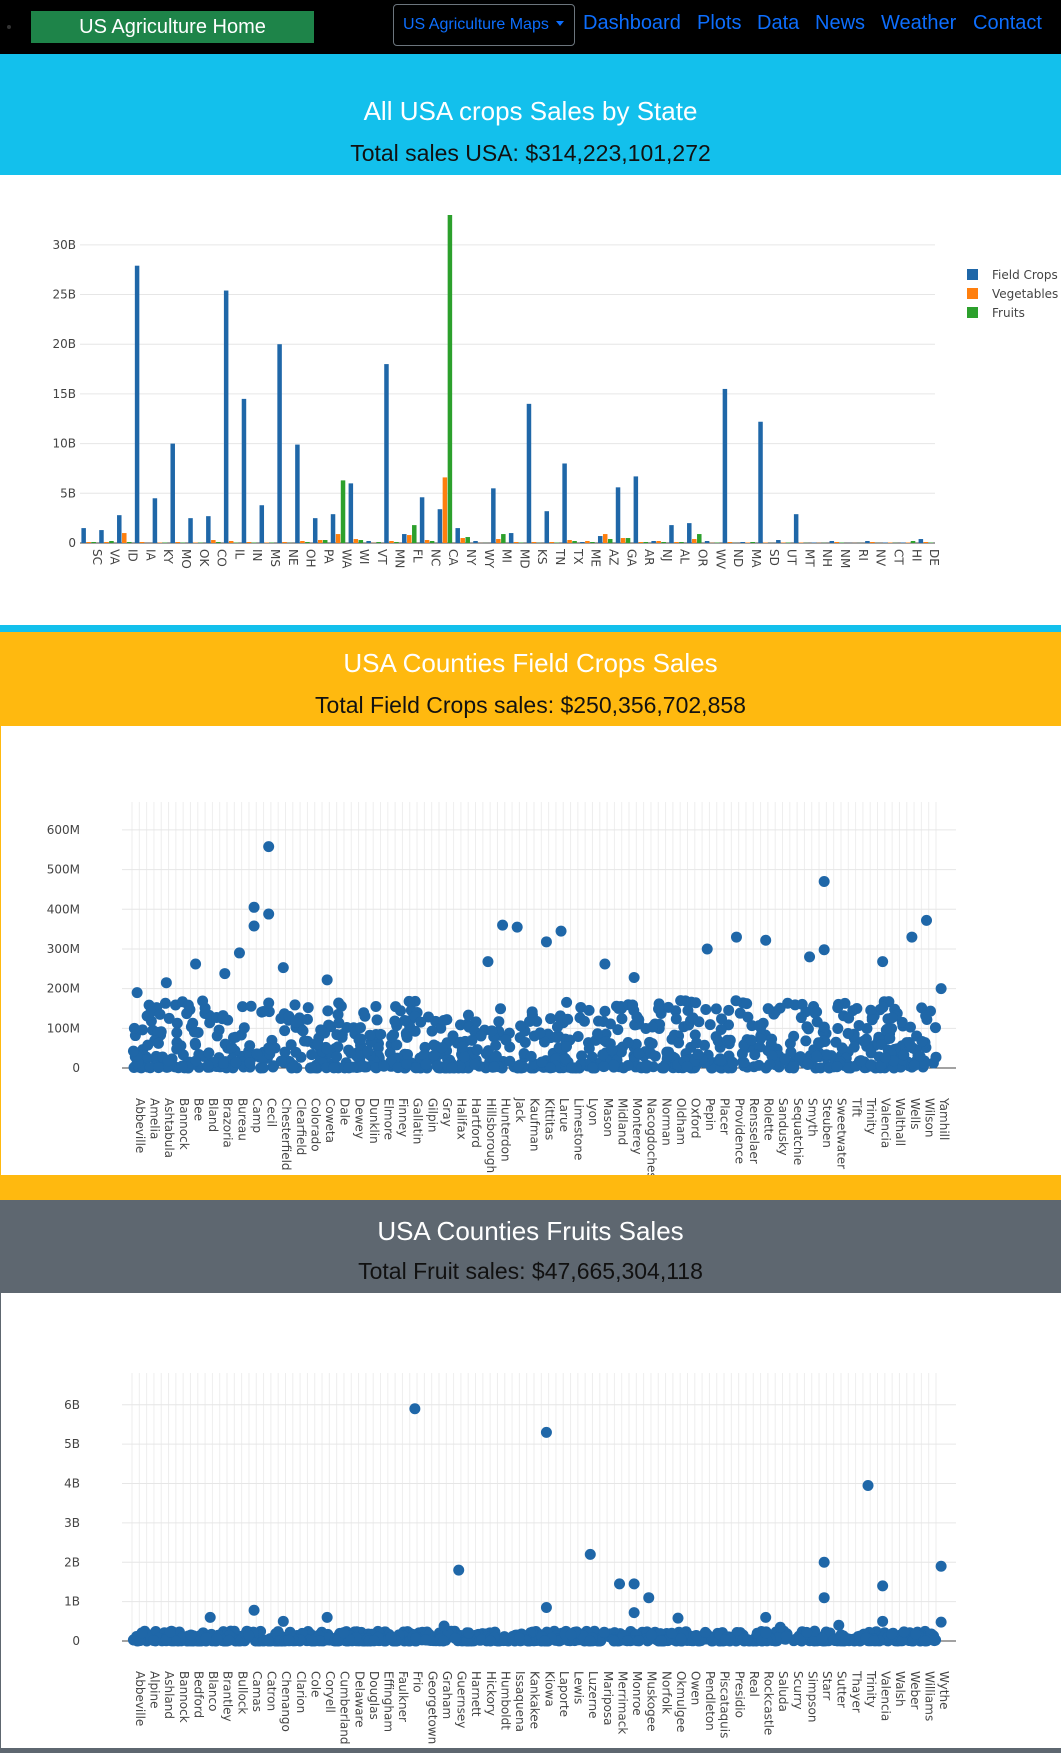  What do you see at coordinates (242, 1119) in the screenshot?
I see `x-tick-label: Bureau` at bounding box center [242, 1119].